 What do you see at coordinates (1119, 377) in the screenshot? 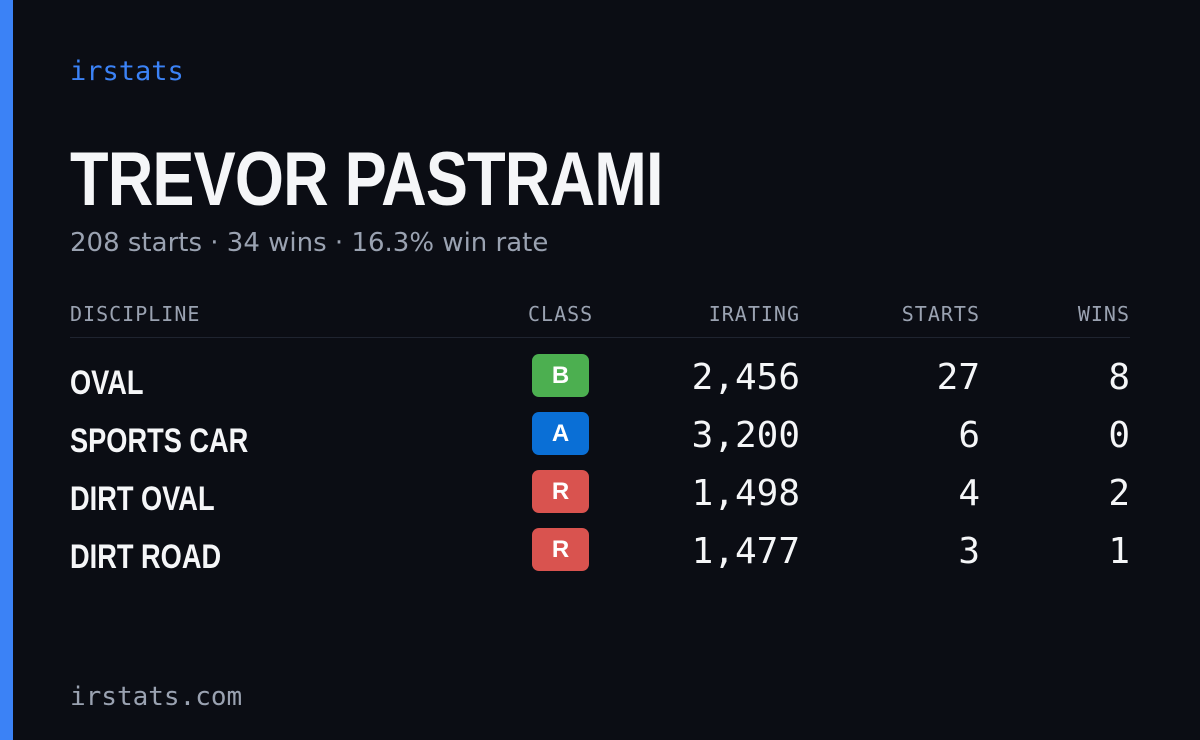
I see `wins-value: 8` at bounding box center [1119, 377].